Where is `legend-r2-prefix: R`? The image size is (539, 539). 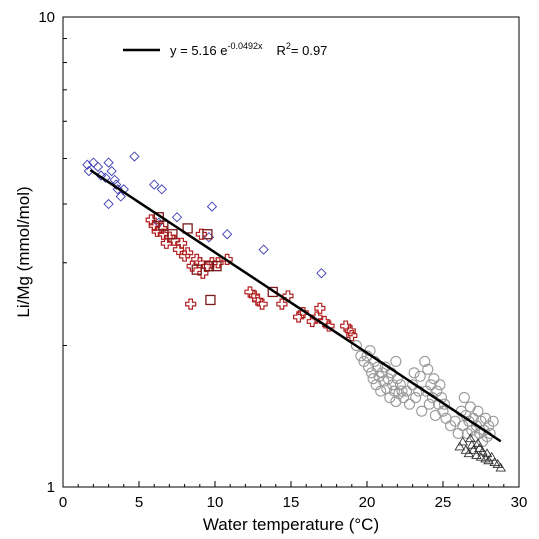 legend-r2-prefix: R is located at coordinates (281, 50).